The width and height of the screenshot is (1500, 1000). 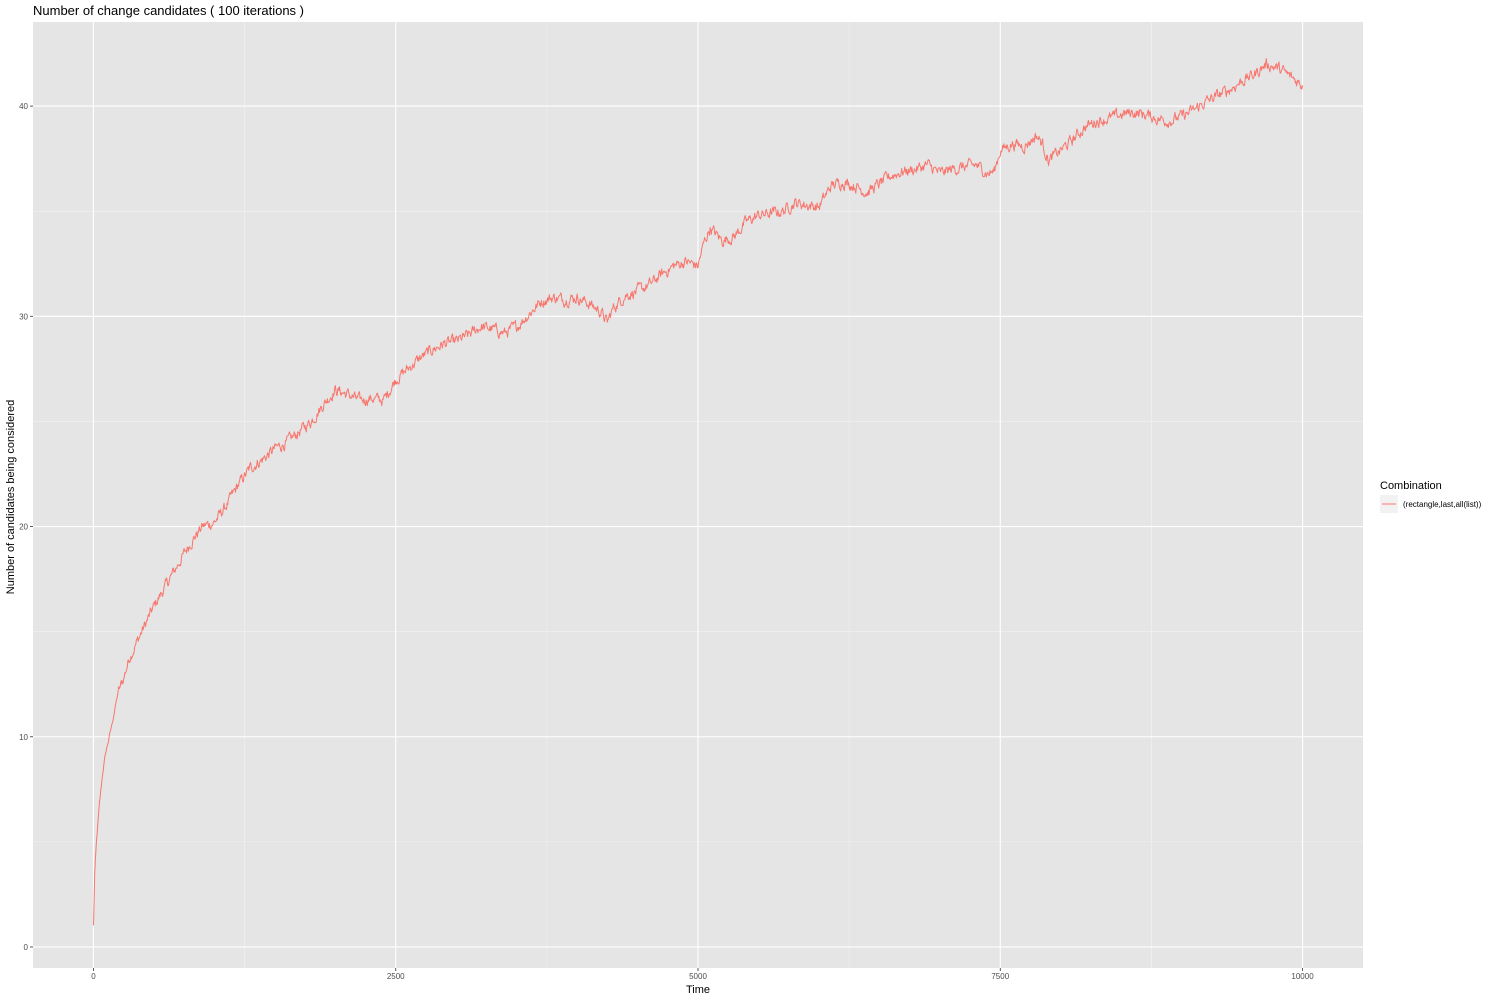 What do you see at coordinates (11, 497) in the screenshot?
I see `y-axis-title: Number of candidates being considered` at bounding box center [11, 497].